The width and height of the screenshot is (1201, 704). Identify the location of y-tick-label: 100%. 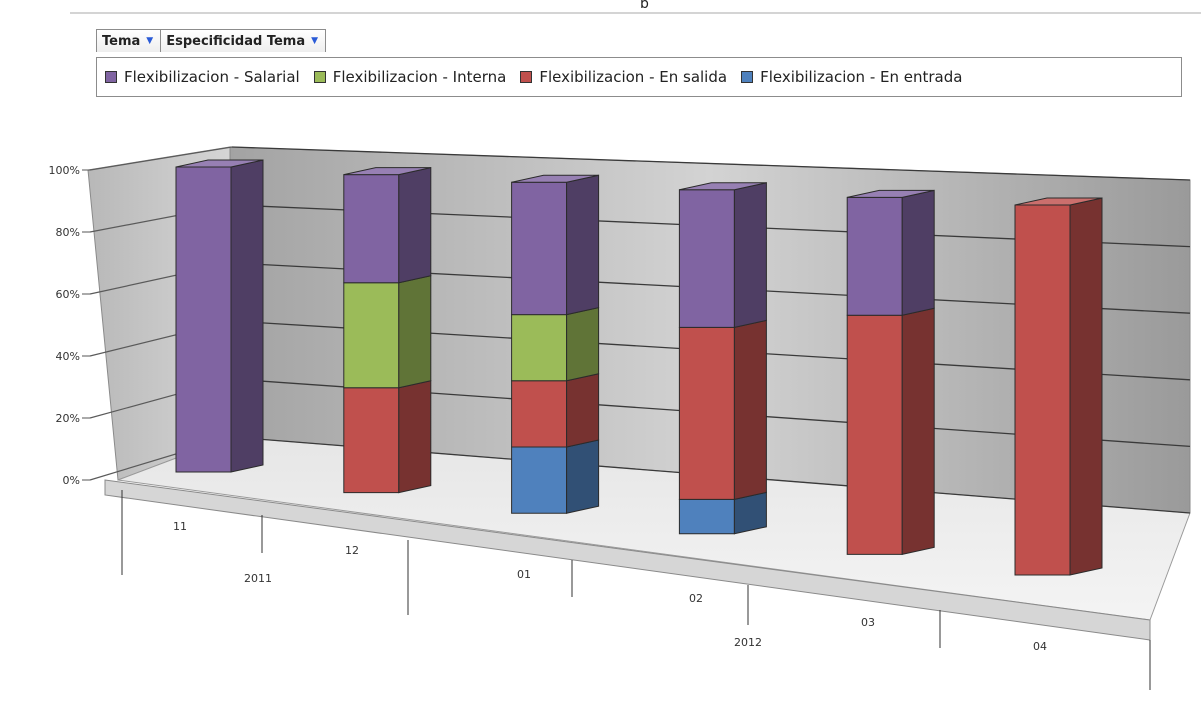
(64, 170).